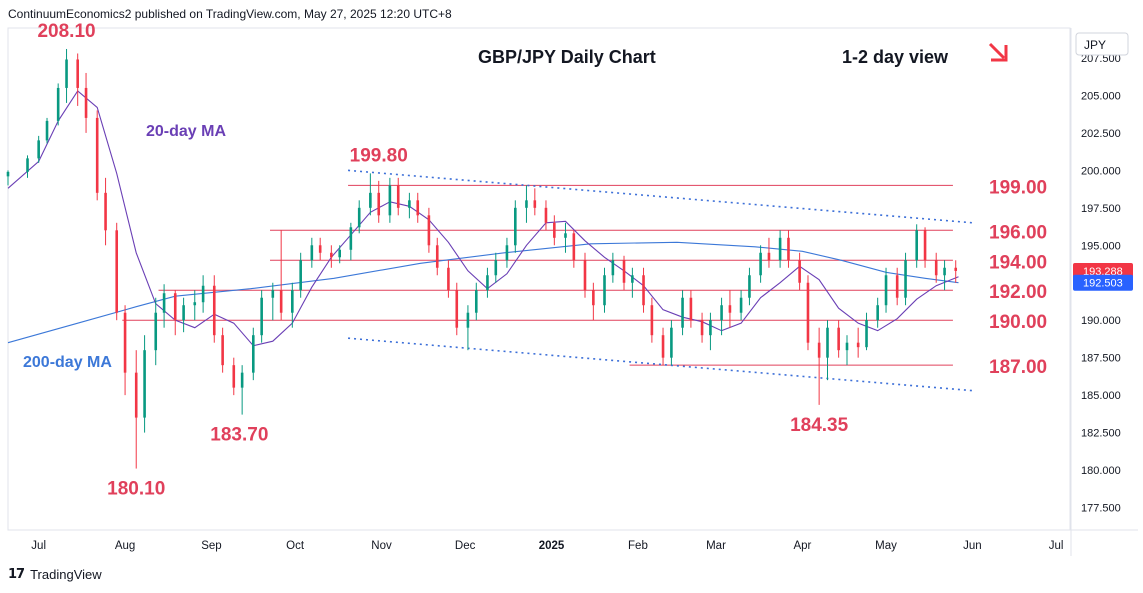 This screenshot has height=593, width=1143. I want to click on time-tick-label: Feb, so click(638, 546).